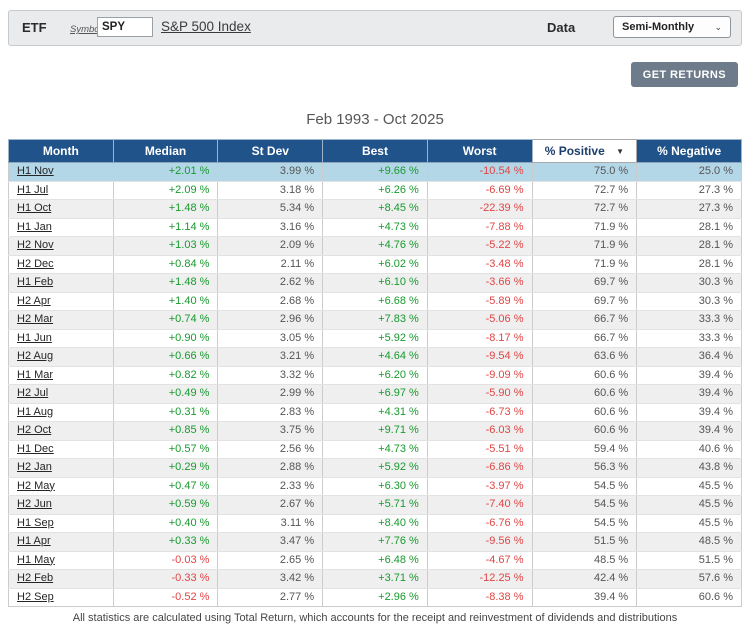 Image resolution: width=750 pixels, height=635 pixels. What do you see at coordinates (165, 151) in the screenshot?
I see `header-median: Median` at bounding box center [165, 151].